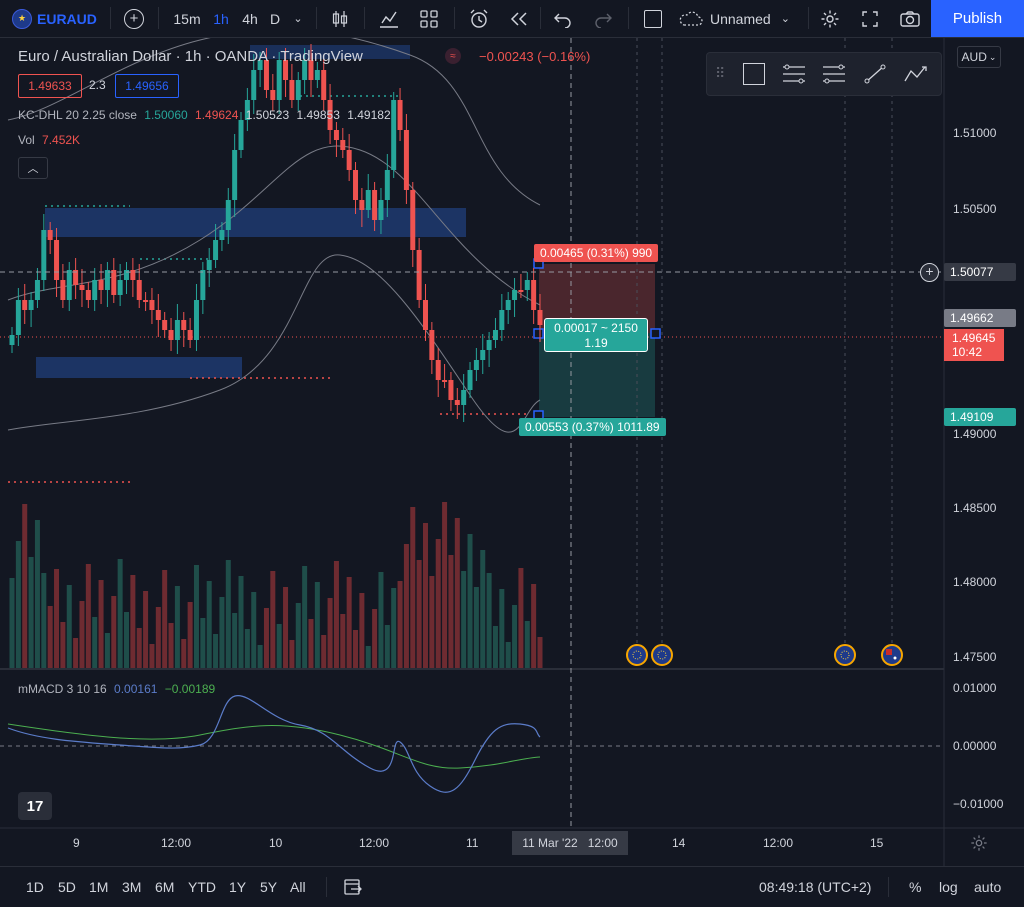 Image resolution: width=1024 pixels, height=907 pixels. Describe the element at coordinates (977, 18) in the screenshot. I see `publish-button: Publish` at that location.